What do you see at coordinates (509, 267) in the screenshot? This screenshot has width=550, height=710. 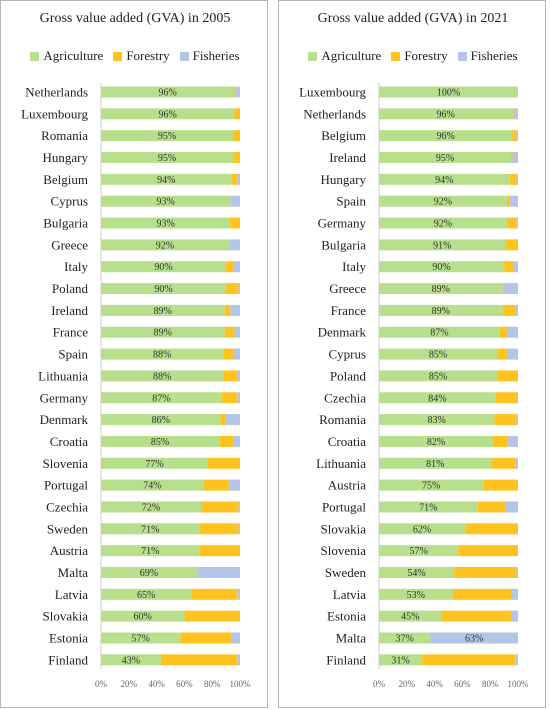 I see `bar-forestry-italy` at bounding box center [509, 267].